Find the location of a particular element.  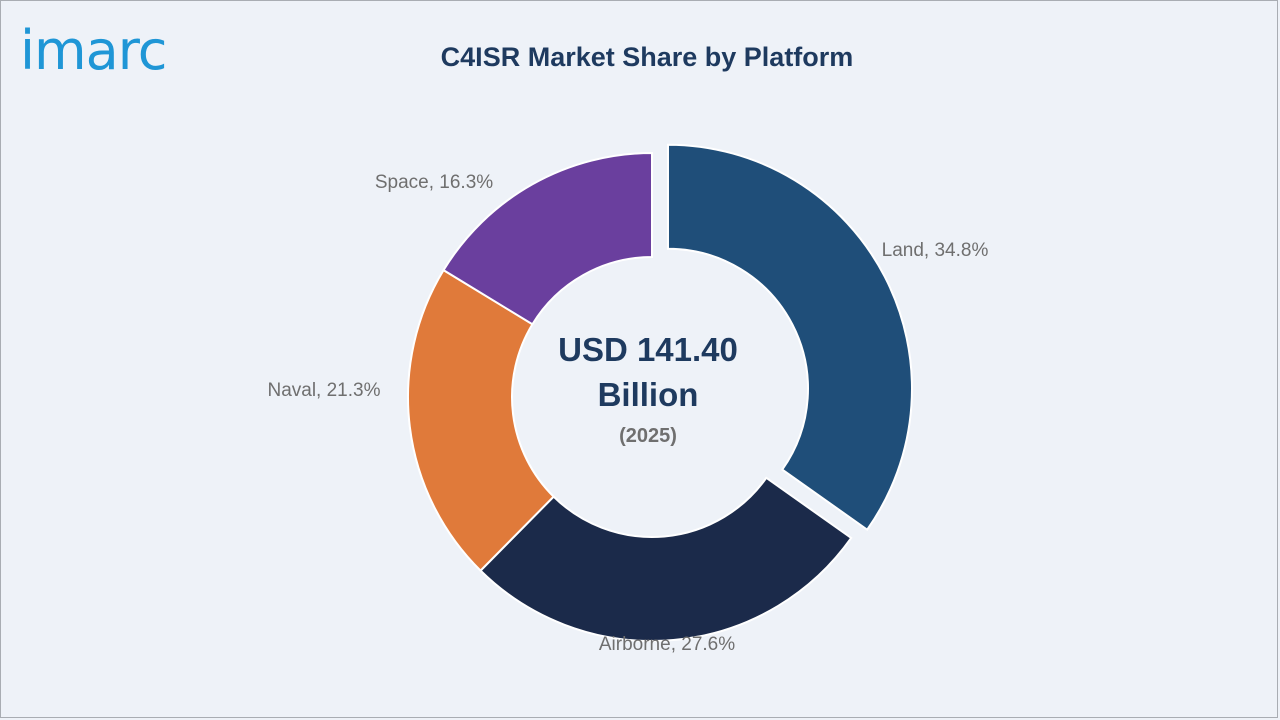

center-year: (2025) is located at coordinates (648, 436).